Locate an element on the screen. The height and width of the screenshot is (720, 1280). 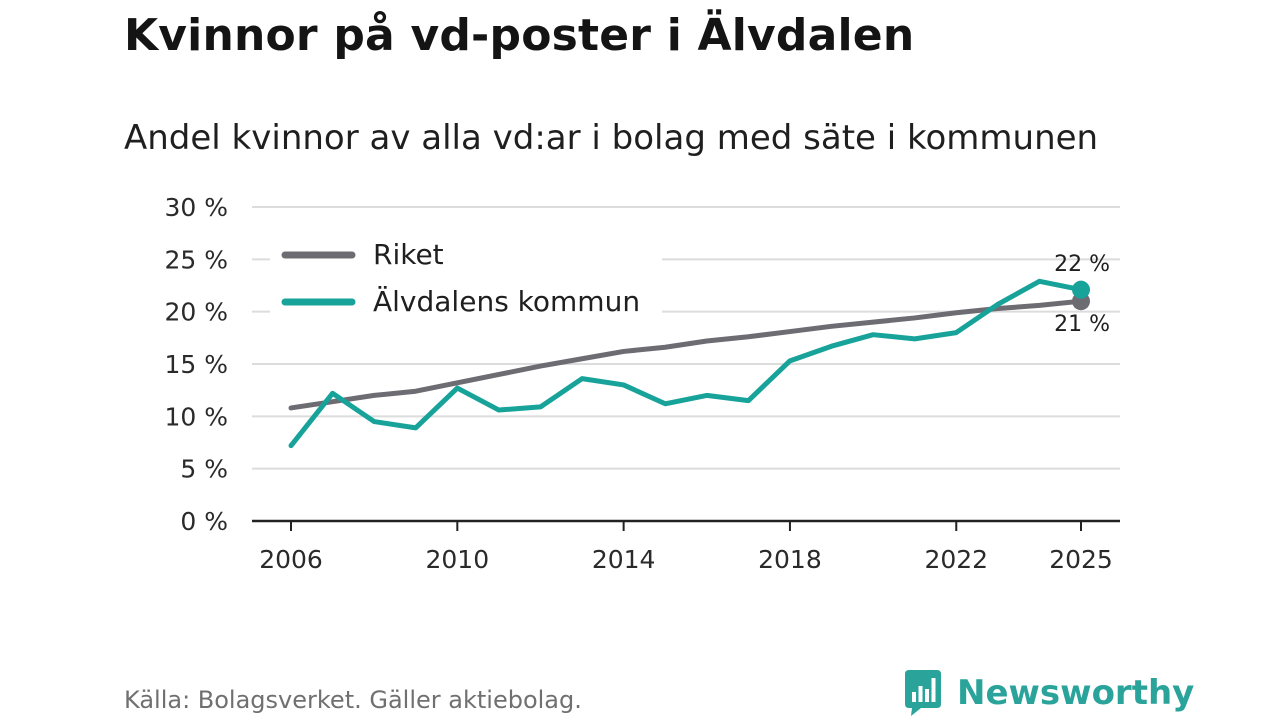
legend-label: Älvdalens kommun is located at coordinates (506, 301).